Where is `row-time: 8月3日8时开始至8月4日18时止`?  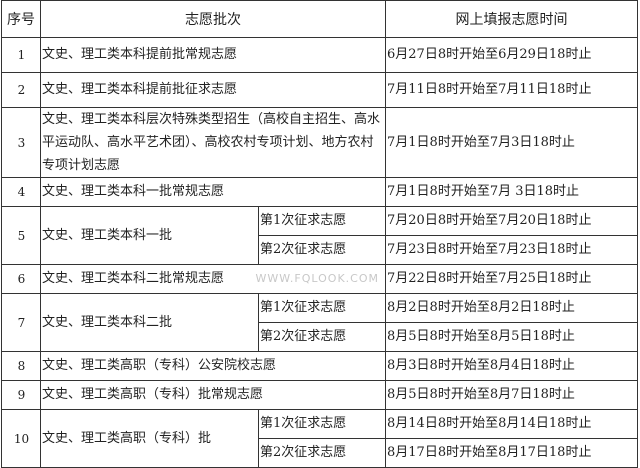
row-time: 8月3日8时开始至8月4日18时止 is located at coordinates (511, 366).